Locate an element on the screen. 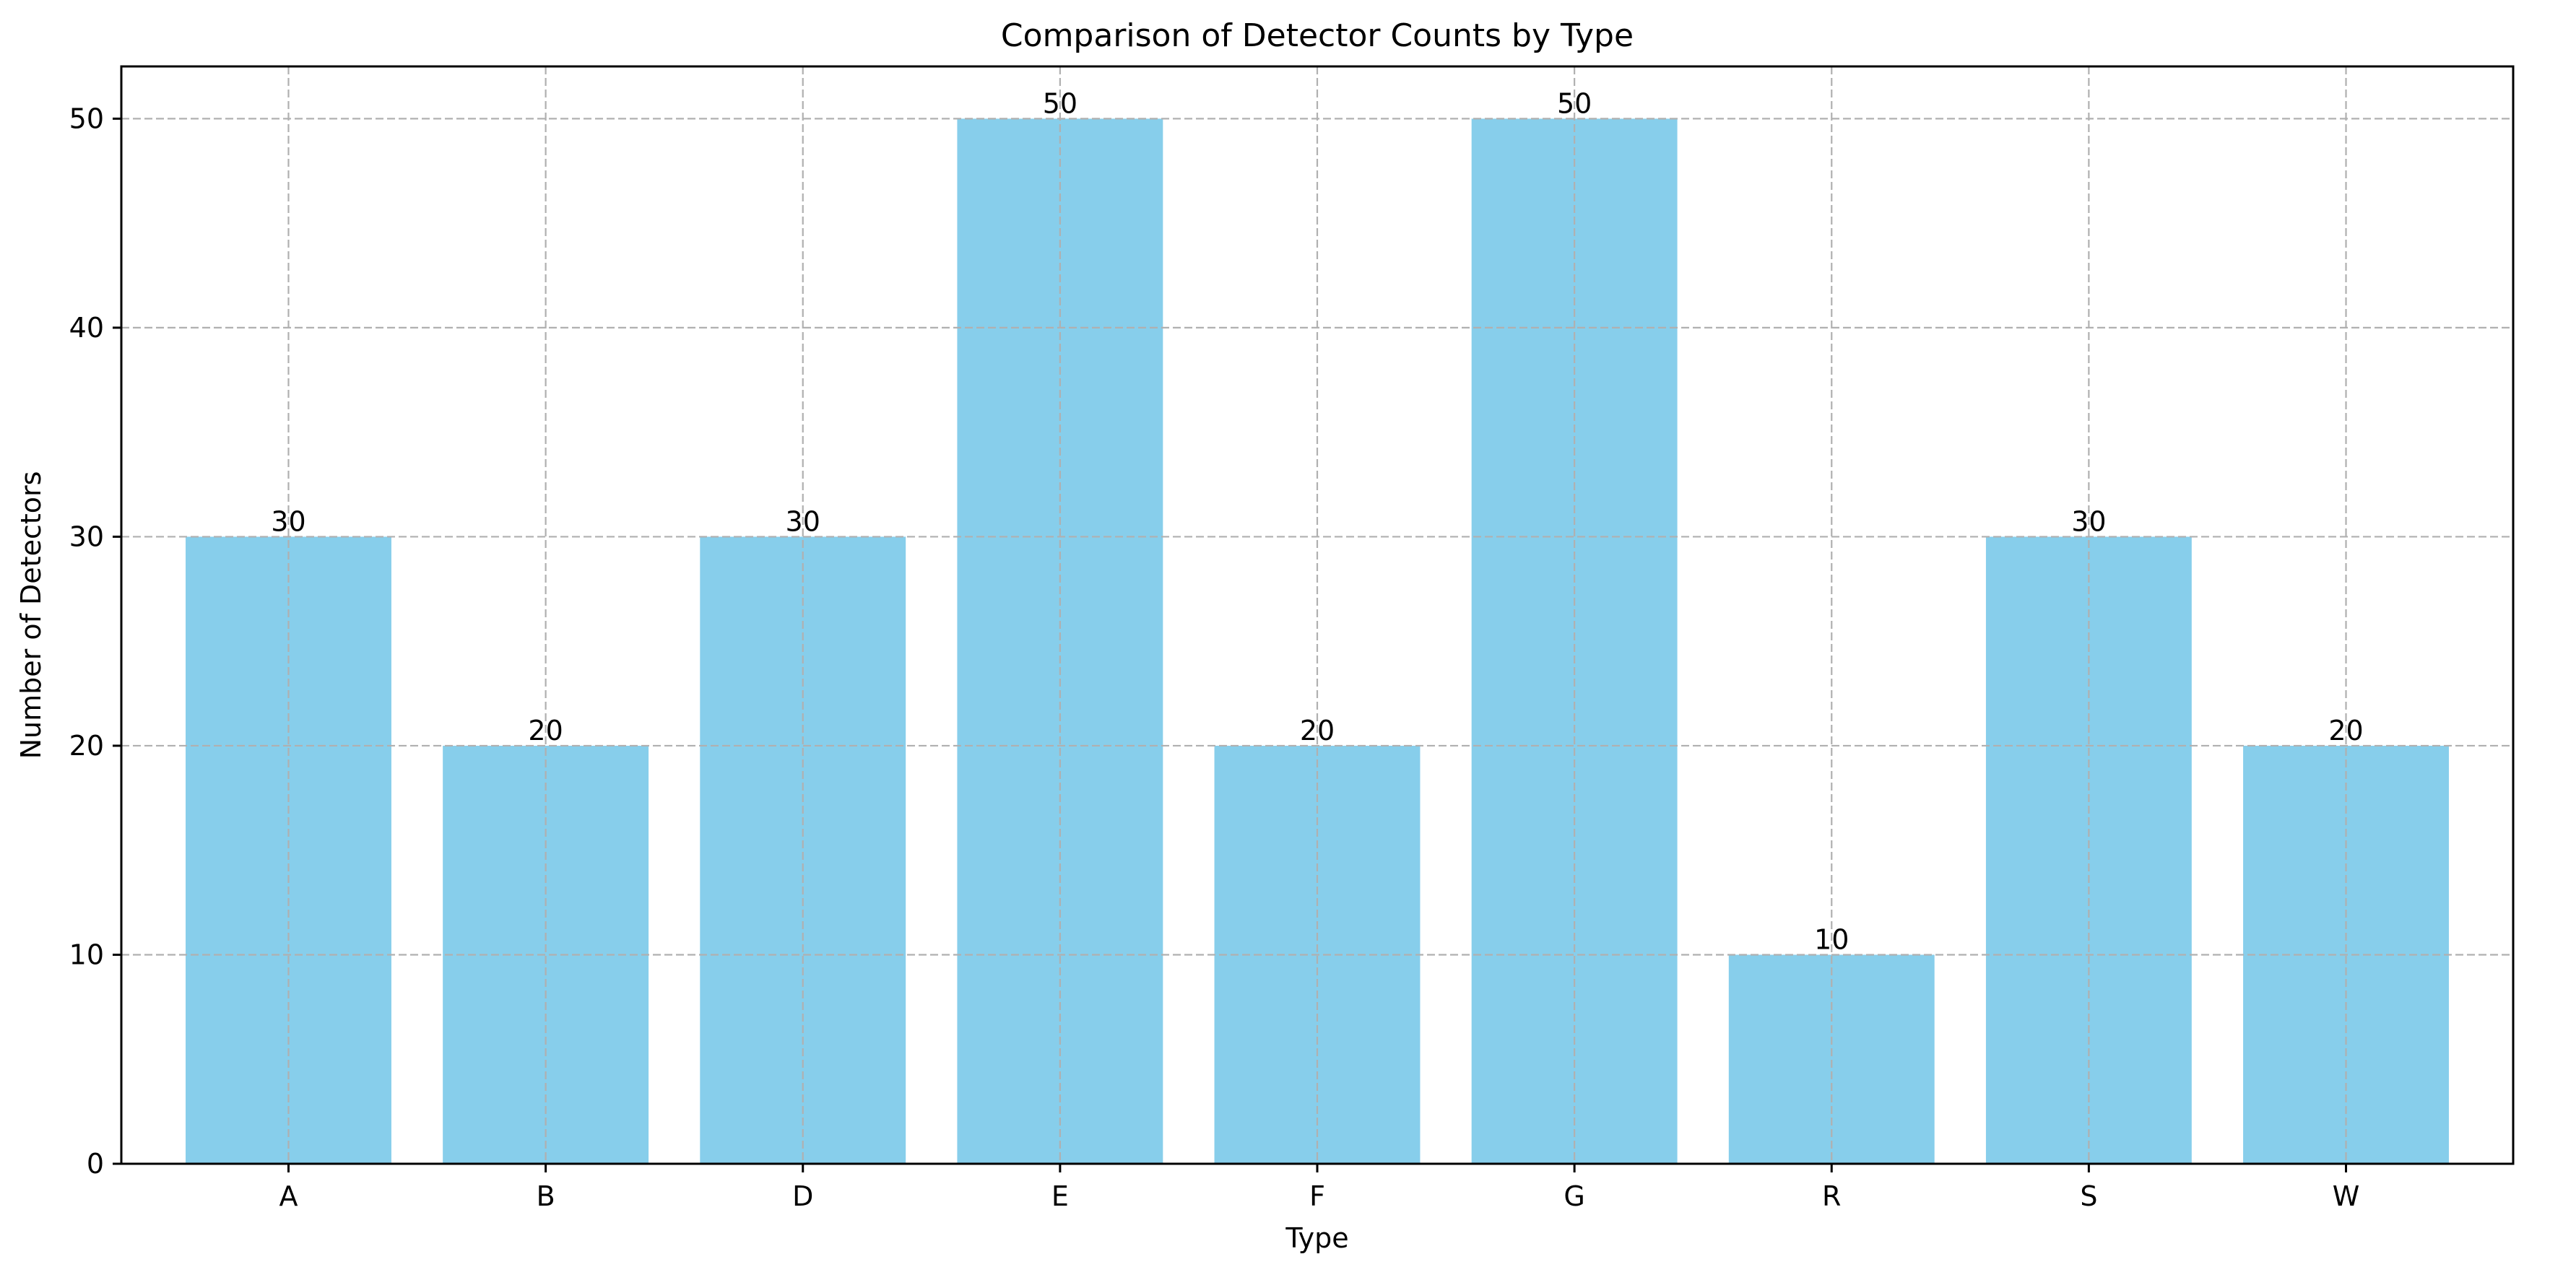 Image resolution: width=2576 pixels, height=1280 pixels. y-tick-label: 0 is located at coordinates (95, 1164).